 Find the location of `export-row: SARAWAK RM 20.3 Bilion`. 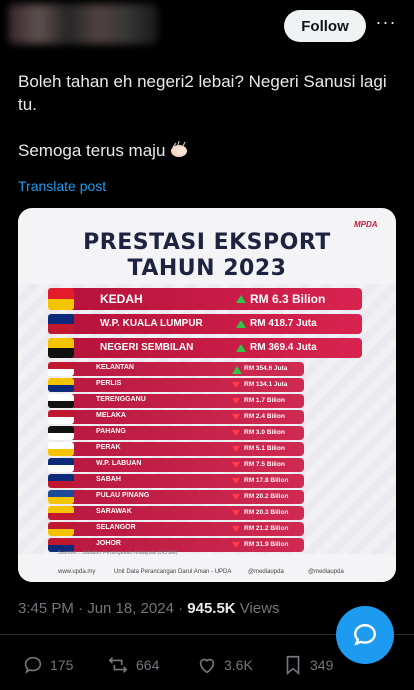

export-row: SARAWAK RM 20.3 Bilion is located at coordinates (176, 513).